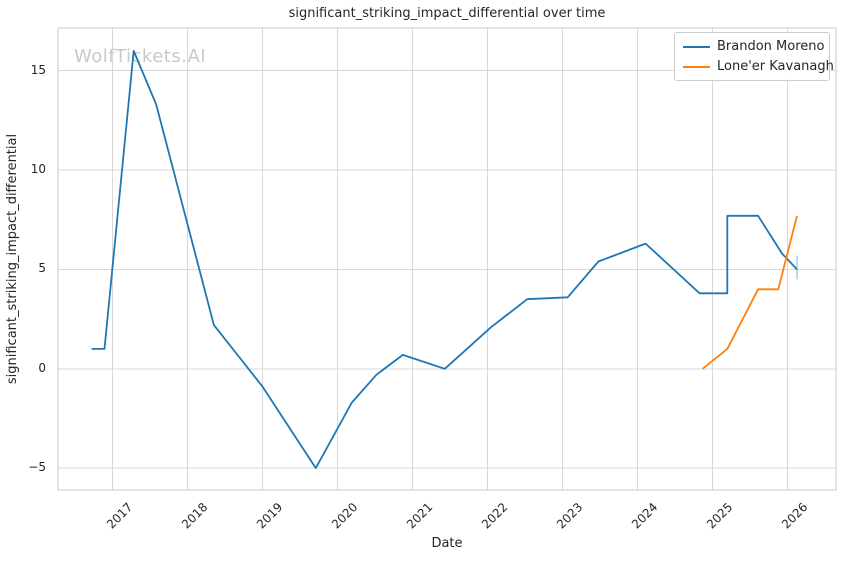  What do you see at coordinates (771, 46) in the screenshot?
I see `legend-label: Brandon Moreno` at bounding box center [771, 46].